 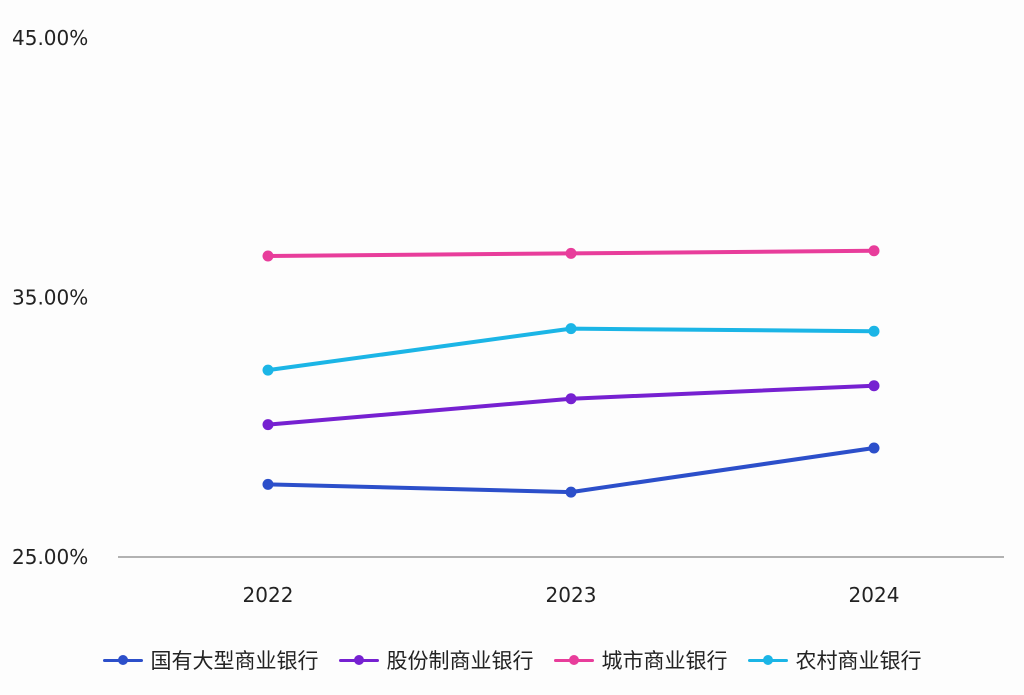 What do you see at coordinates (858, 661) in the screenshot?
I see `legend-label: 农村商业银行` at bounding box center [858, 661].